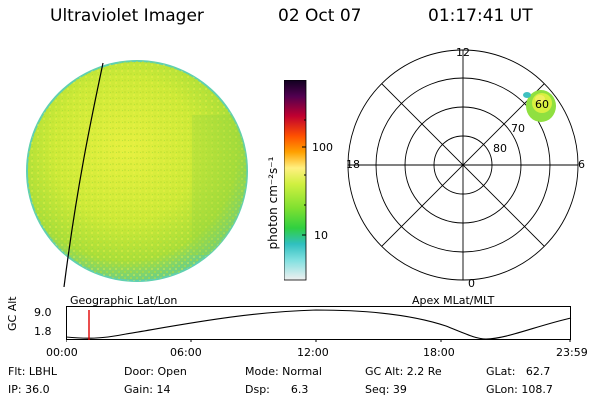 Image resolution: width=600 pixels, height=400 pixels. Describe the element at coordinates (322, 147) in the screenshot. I see `colorbar-tick-100: 100` at that location.